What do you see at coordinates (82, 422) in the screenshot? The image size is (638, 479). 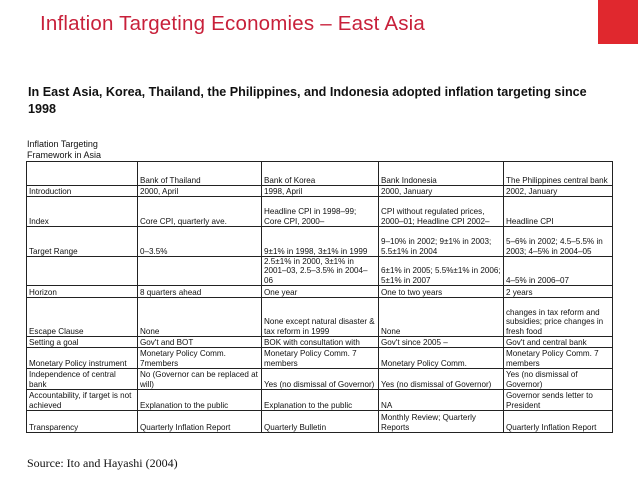 I see `table-cell: Transparency` at bounding box center [82, 422].